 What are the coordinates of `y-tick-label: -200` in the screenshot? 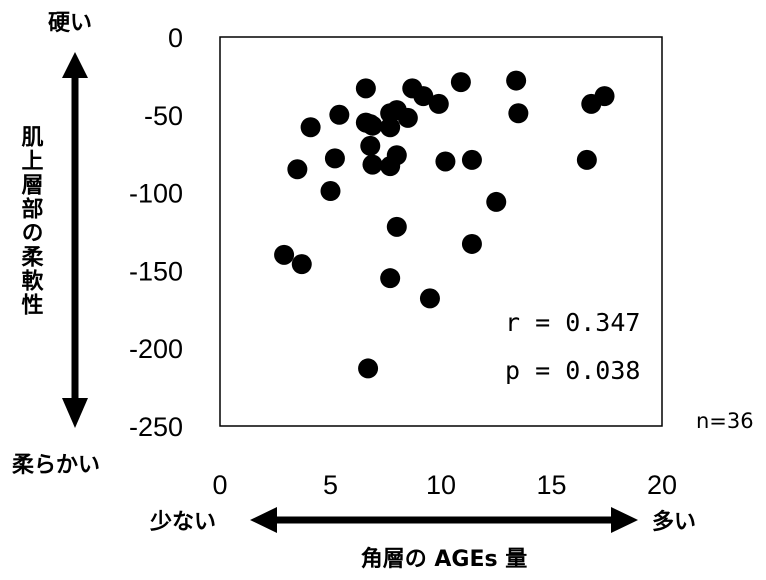 It's located at (156, 349).